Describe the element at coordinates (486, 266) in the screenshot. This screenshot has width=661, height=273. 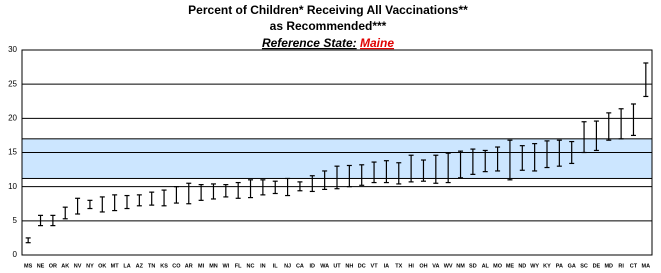
I see `x-tick-label: AL` at that location.